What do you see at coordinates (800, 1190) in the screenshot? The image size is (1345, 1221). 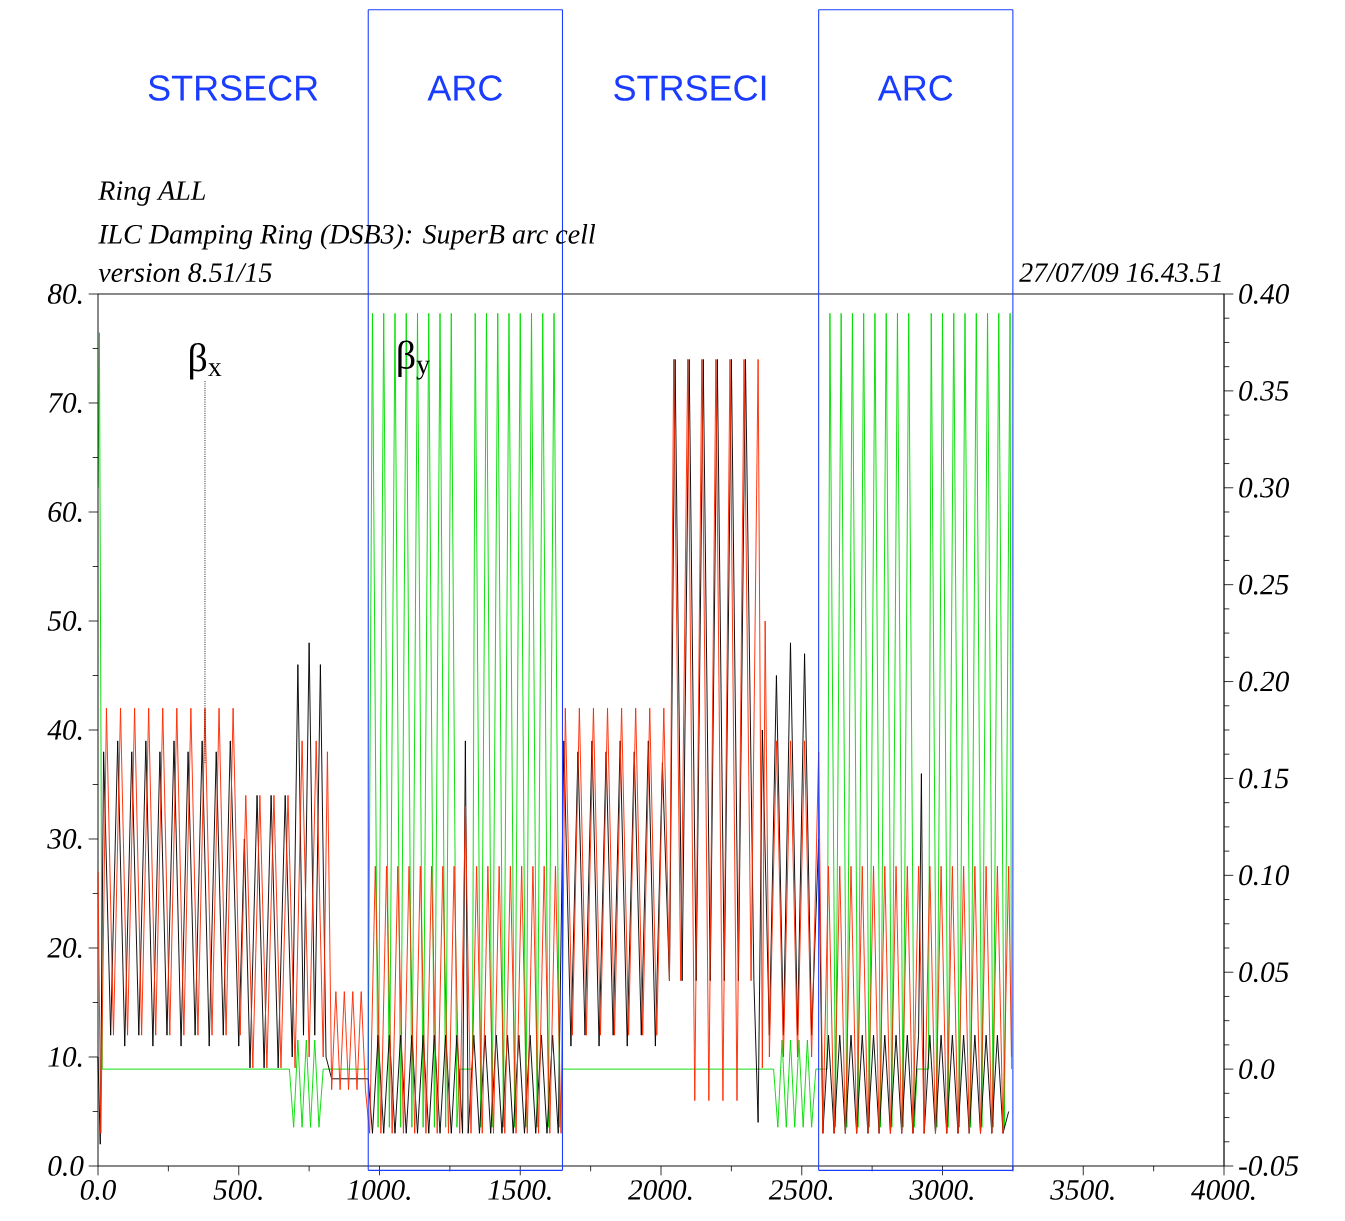 I see `x-tick-label: 2500.` at bounding box center [800, 1190].